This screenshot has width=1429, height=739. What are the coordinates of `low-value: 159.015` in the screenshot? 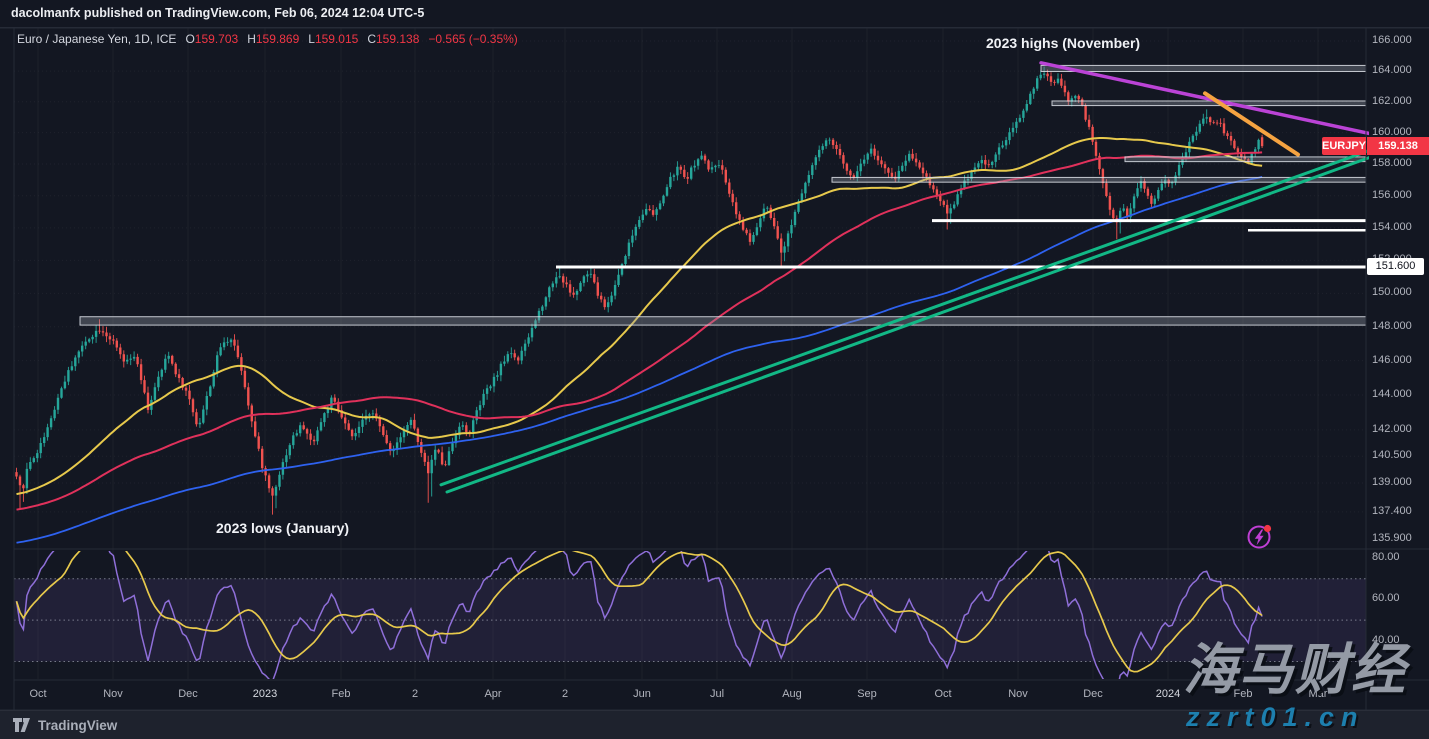 It's located at (336, 39).